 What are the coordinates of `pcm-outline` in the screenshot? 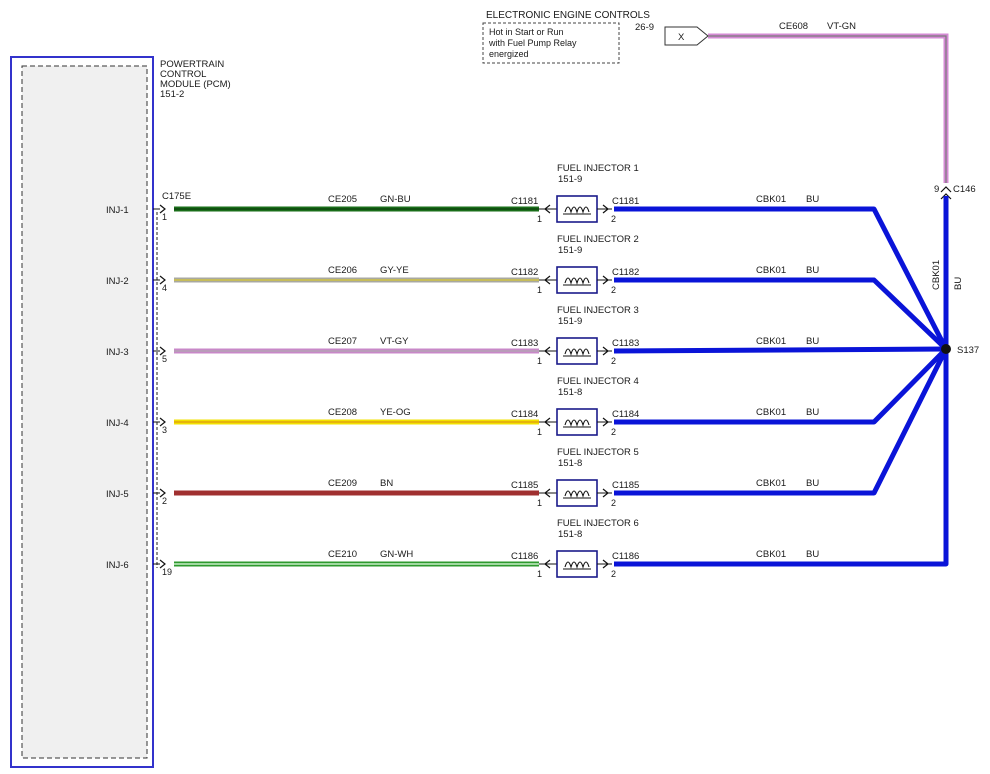 It's located at (82, 412).